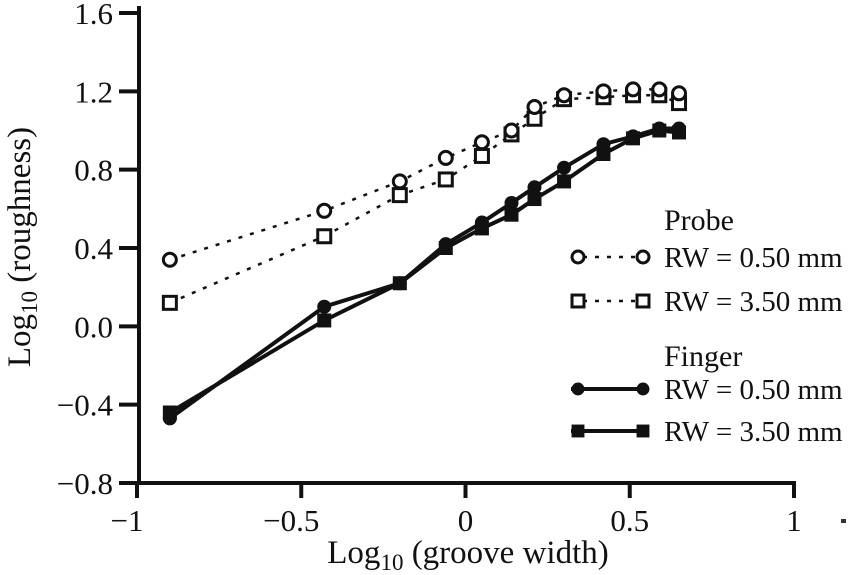 The height and width of the screenshot is (575, 848). Describe the element at coordinates (93, 326) in the screenshot. I see `y-tick-label: 0.0` at that location.